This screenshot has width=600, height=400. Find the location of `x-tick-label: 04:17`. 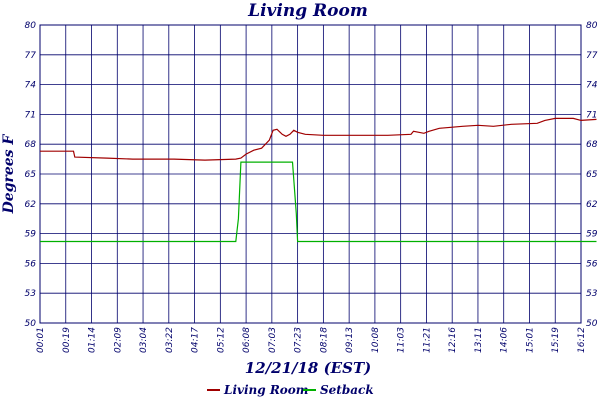

x-tick-label: 04:17 is located at coordinates (196, 340).